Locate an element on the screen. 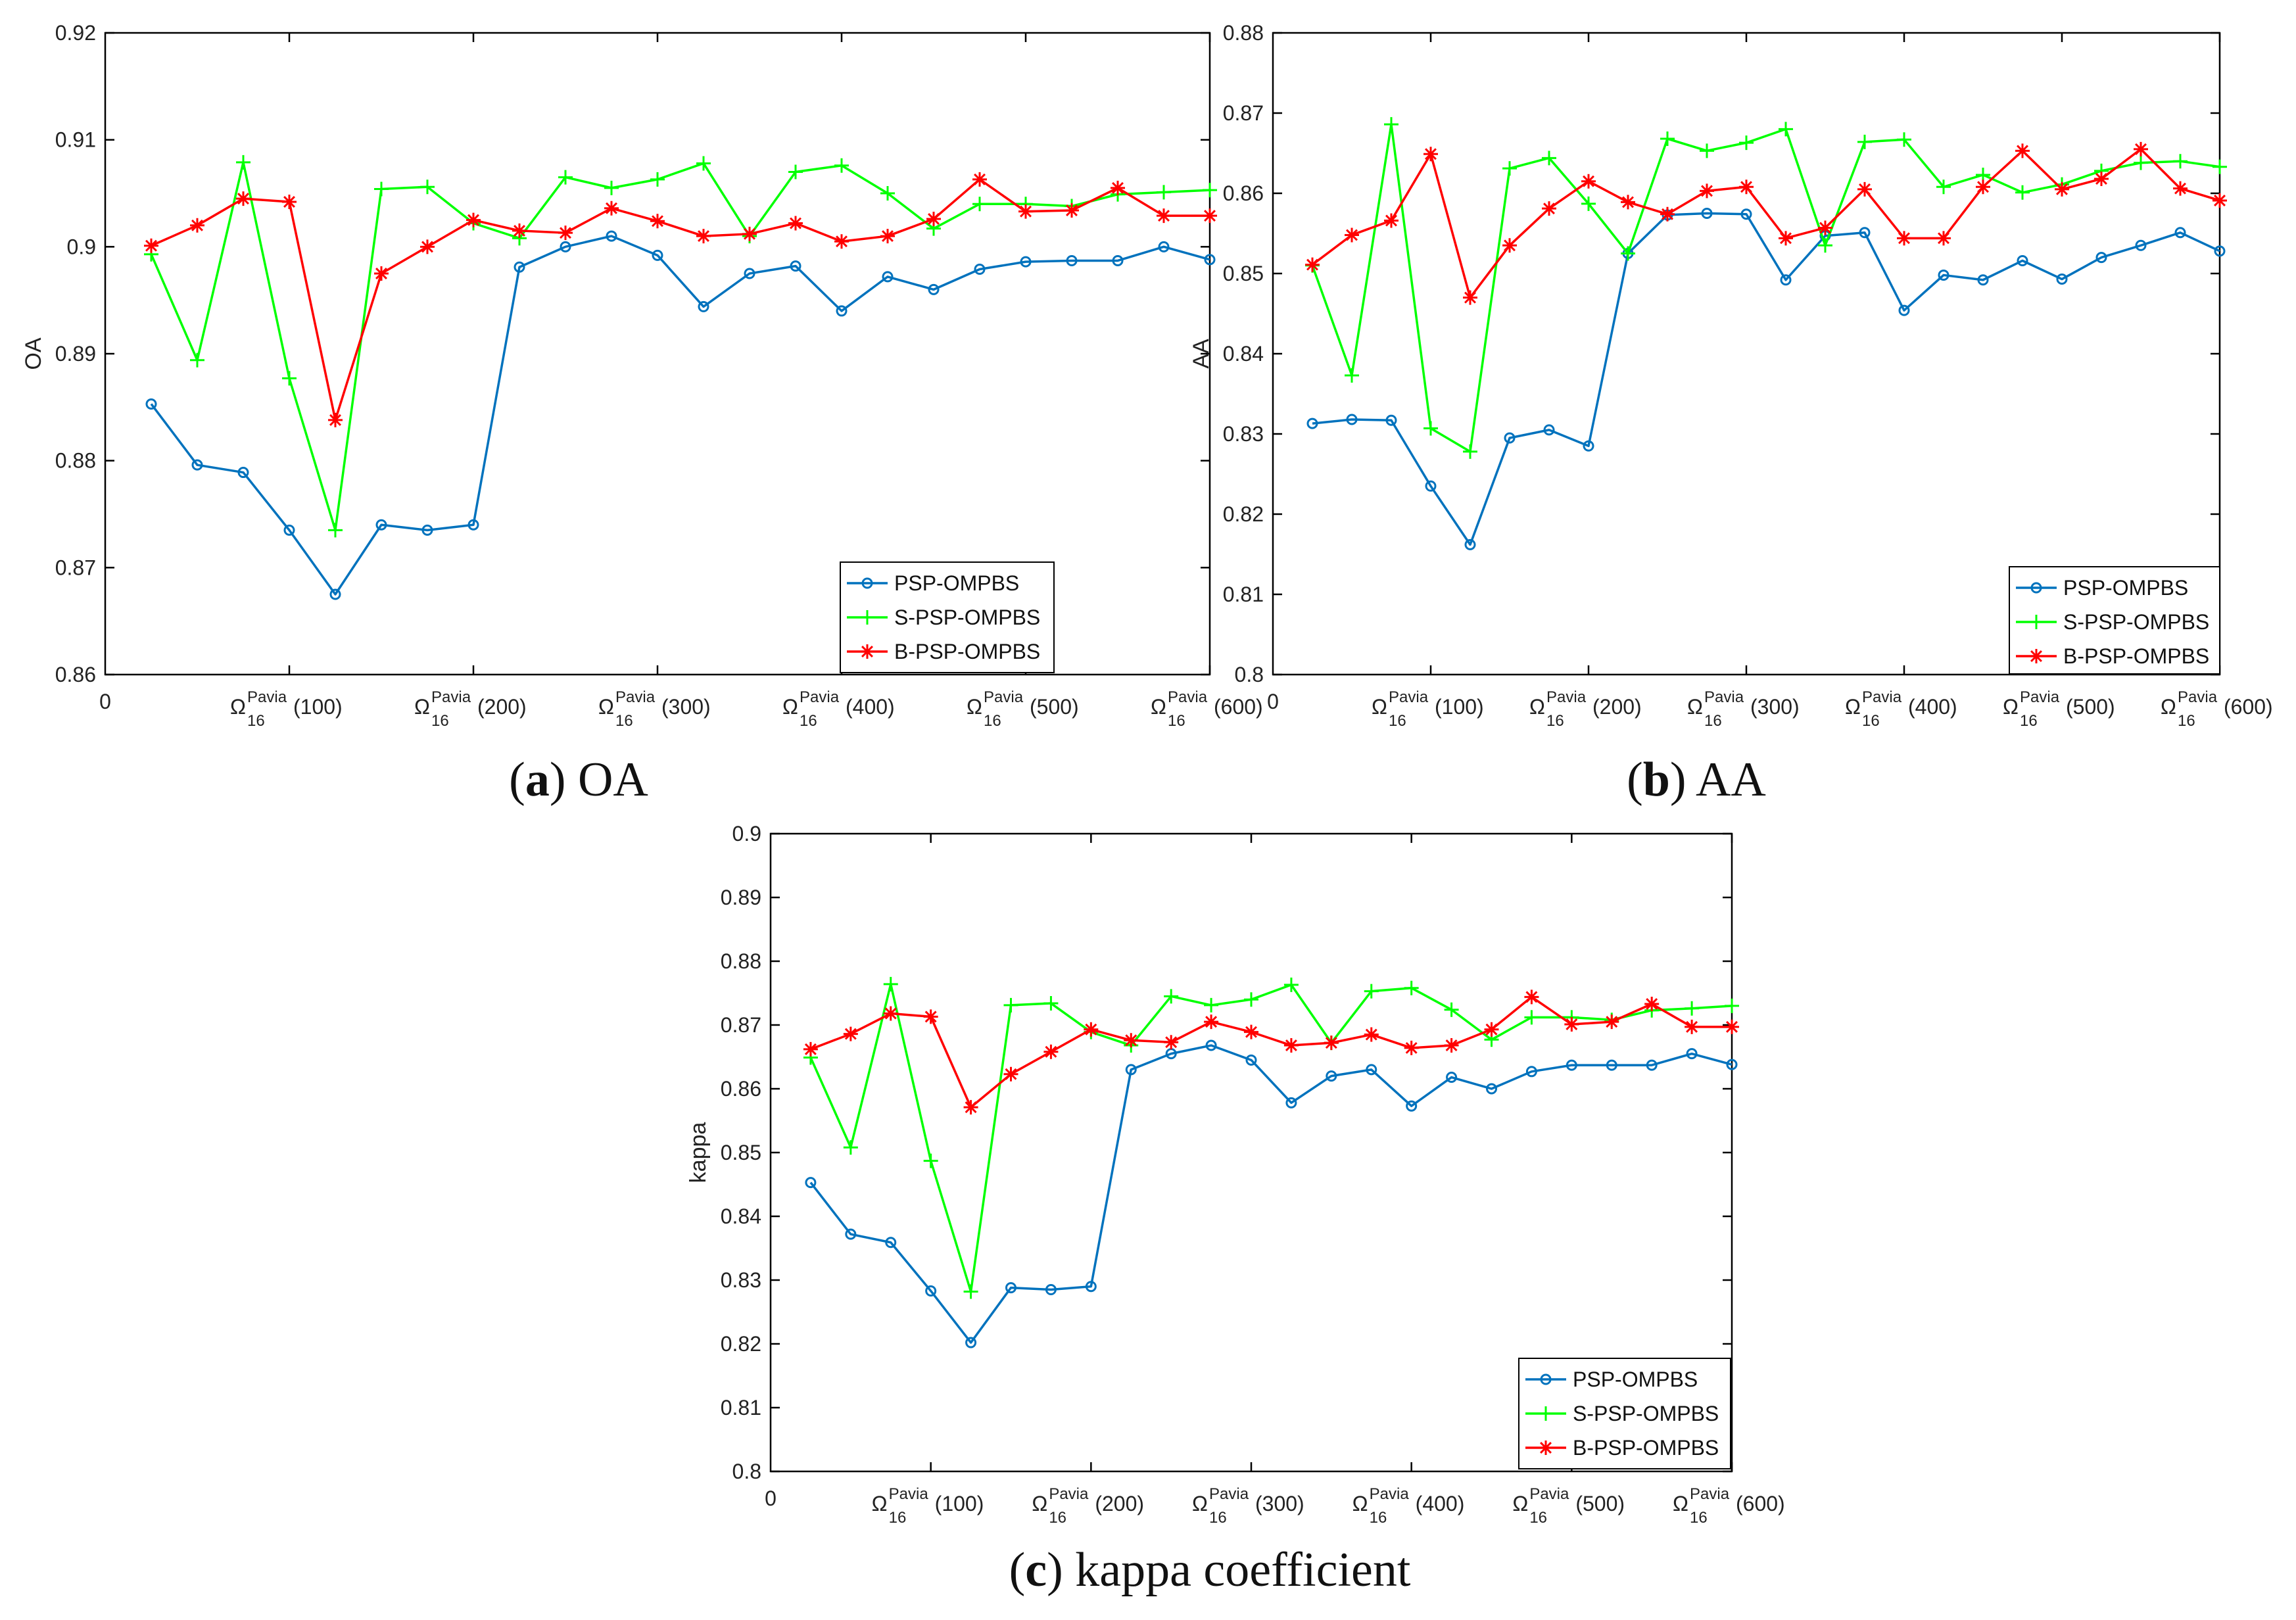  chart-caption: (b) AA is located at coordinates (1696, 780).